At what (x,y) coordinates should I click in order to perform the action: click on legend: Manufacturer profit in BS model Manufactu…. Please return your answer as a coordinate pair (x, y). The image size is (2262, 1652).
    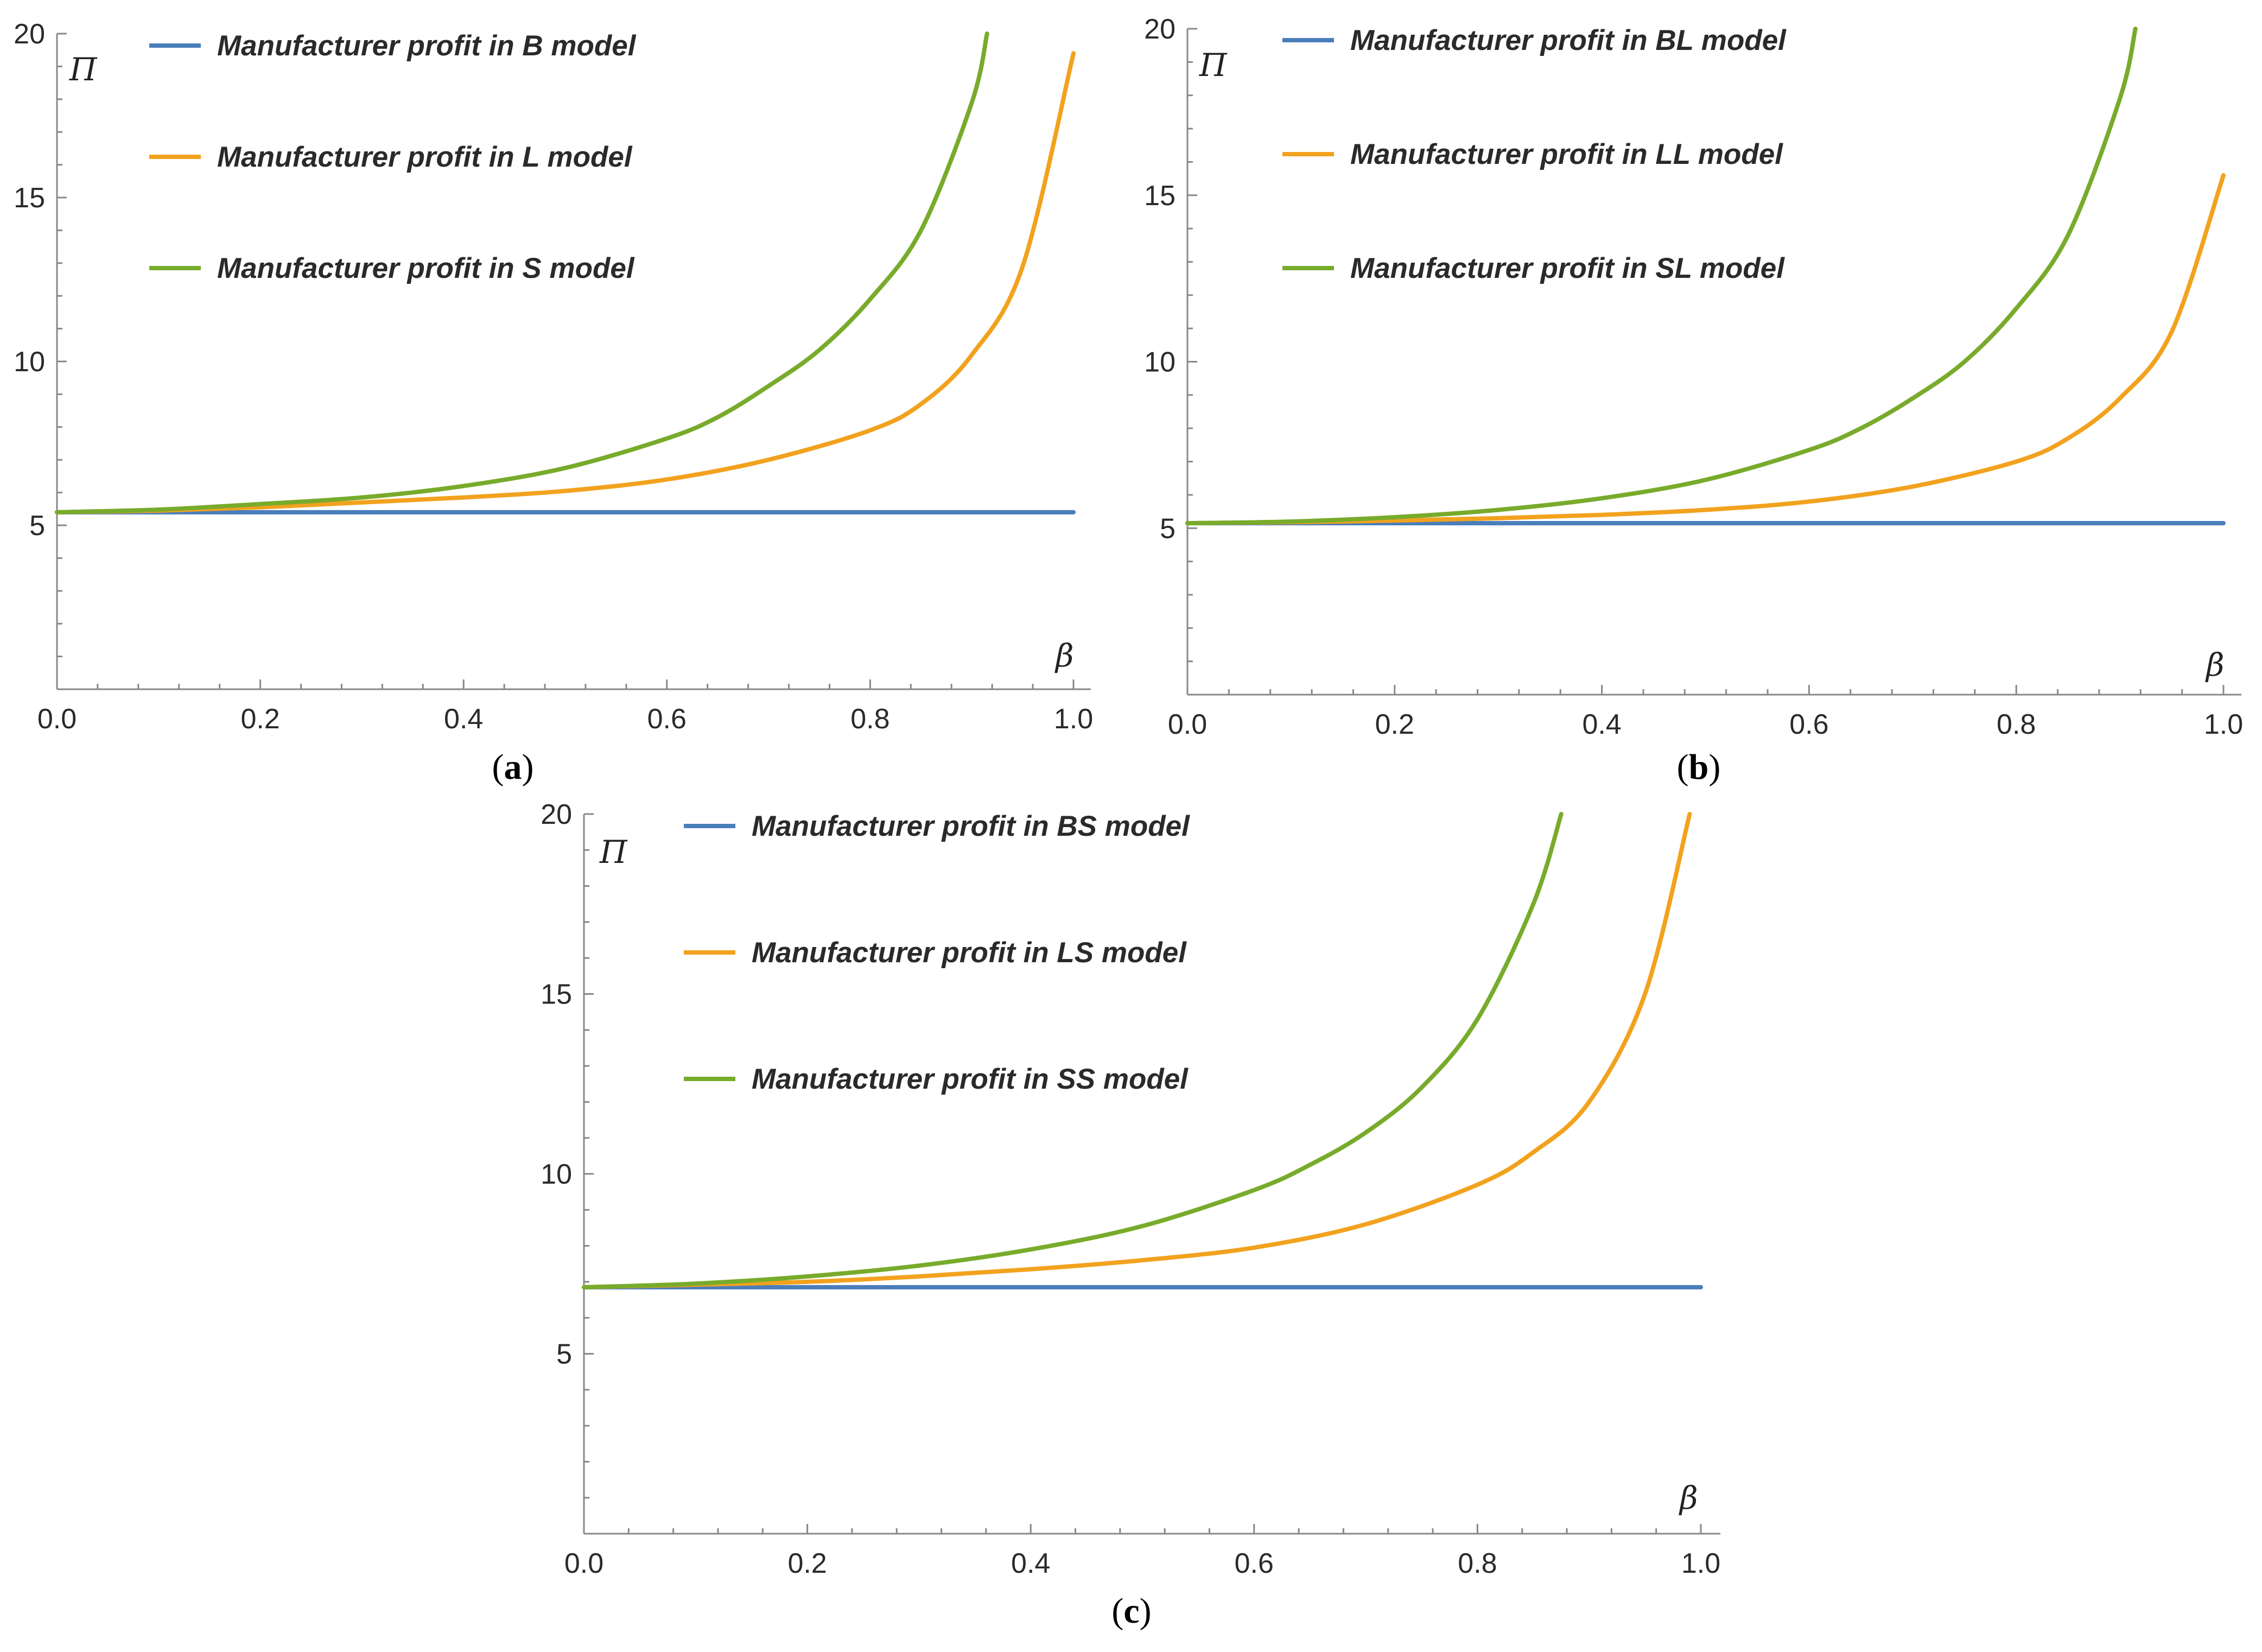
    Looking at the image, I should click on (937, 952).